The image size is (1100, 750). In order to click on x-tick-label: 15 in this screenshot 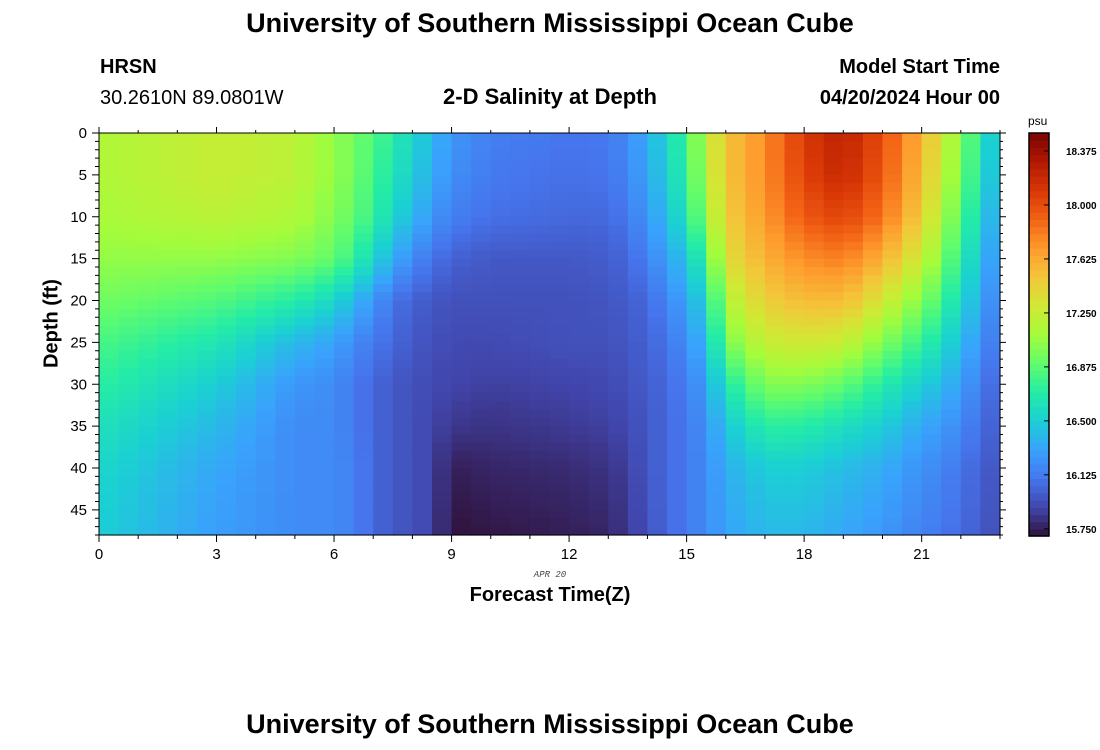, I will do `click(686, 554)`.